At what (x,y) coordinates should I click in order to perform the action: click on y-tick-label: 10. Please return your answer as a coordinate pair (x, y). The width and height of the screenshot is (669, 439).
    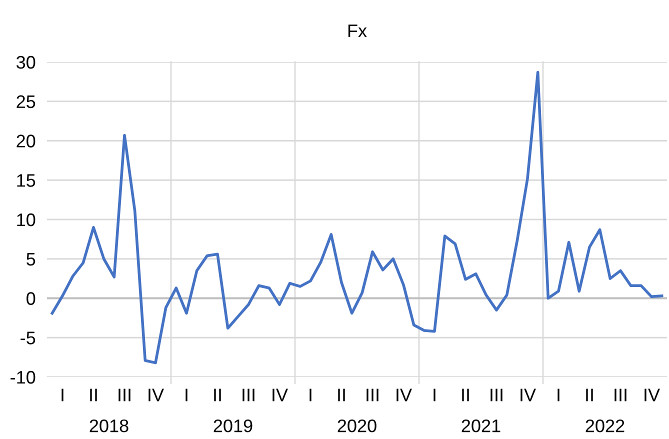
    Looking at the image, I should click on (26, 219).